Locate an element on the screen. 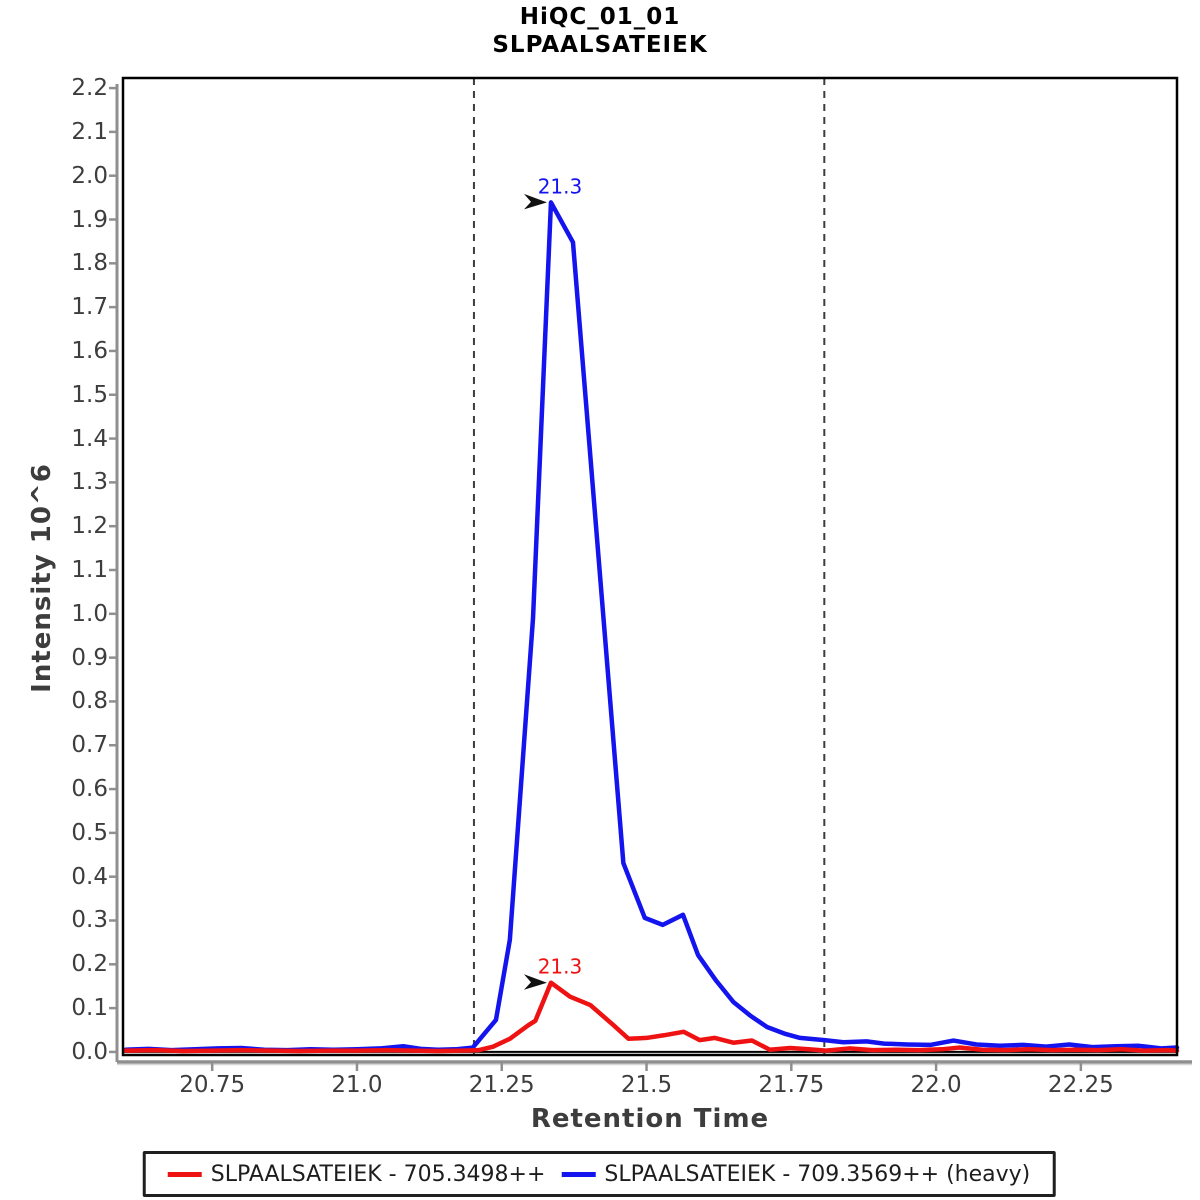  y-tick-label: 1.8 is located at coordinates (89, 263).